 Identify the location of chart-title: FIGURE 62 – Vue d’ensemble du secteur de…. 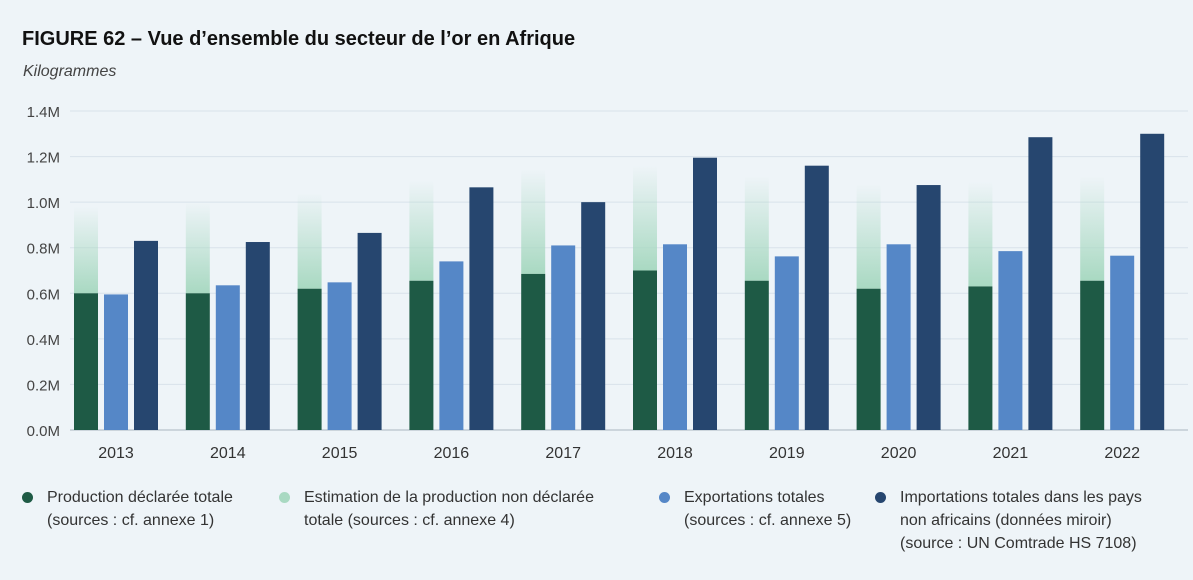
(299, 39).